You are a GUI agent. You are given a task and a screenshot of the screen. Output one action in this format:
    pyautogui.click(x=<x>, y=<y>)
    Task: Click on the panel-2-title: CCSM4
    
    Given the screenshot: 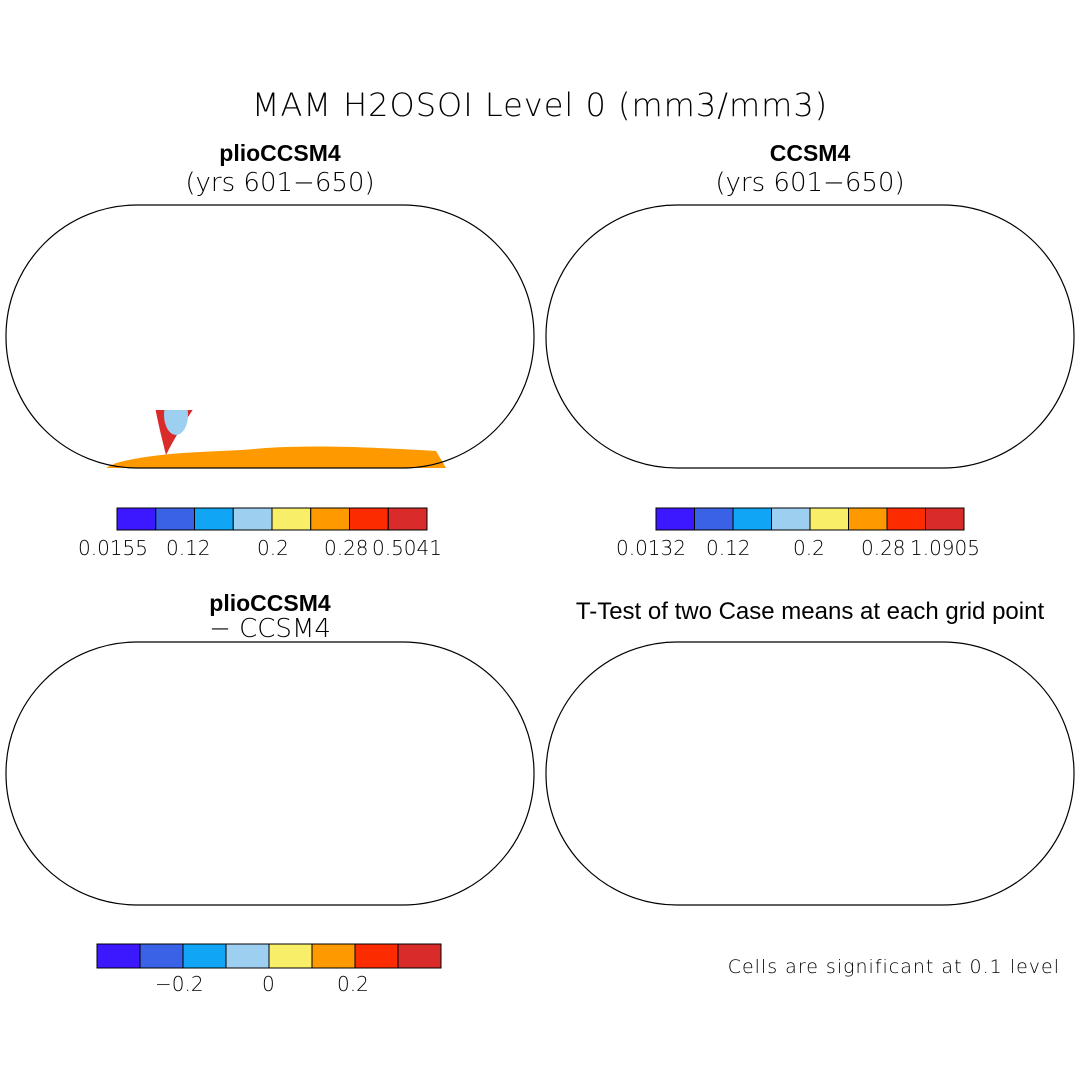 What is the action you would take?
    pyautogui.click(x=810, y=153)
    